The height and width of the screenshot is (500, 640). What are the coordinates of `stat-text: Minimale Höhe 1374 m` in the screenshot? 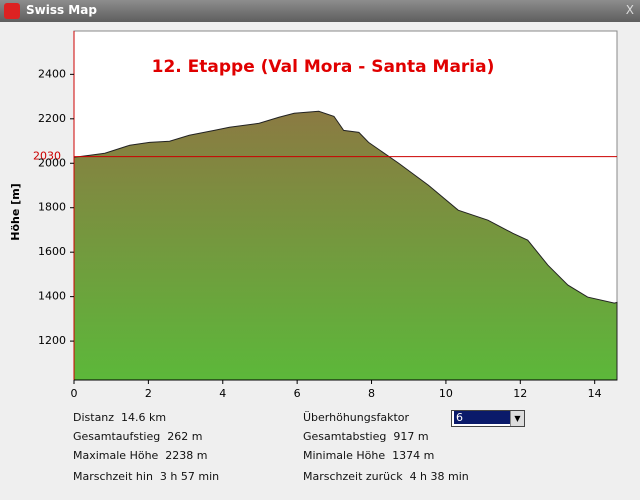 It's located at (369, 455).